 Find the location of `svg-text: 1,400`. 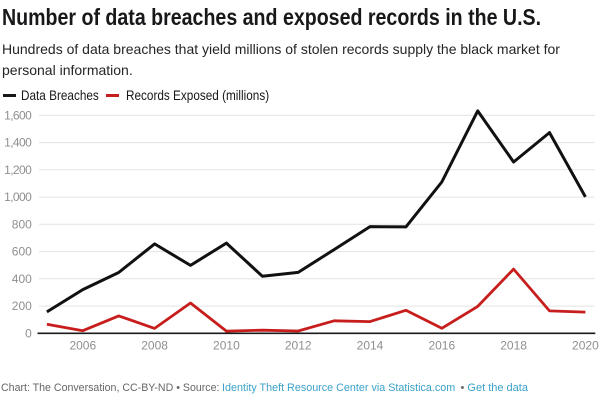

svg-text: 1,400 is located at coordinates (18, 143).